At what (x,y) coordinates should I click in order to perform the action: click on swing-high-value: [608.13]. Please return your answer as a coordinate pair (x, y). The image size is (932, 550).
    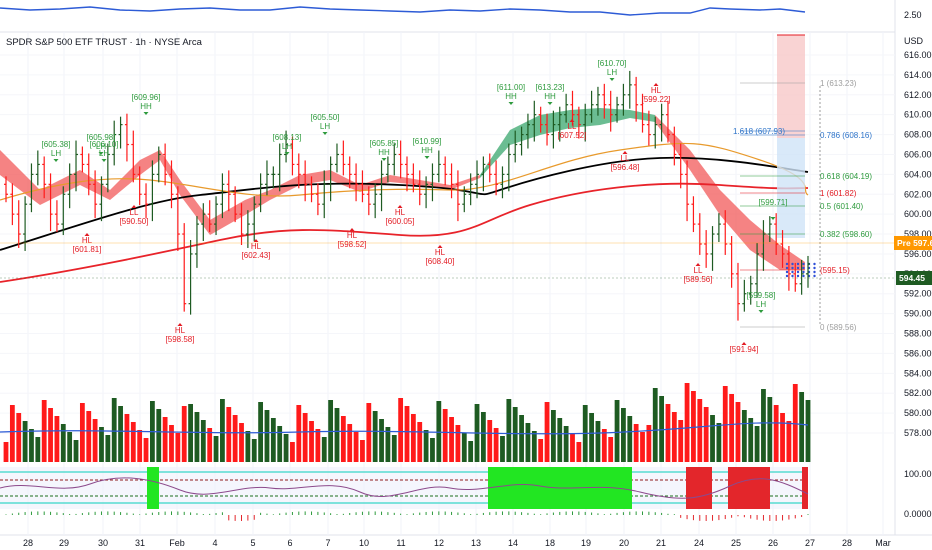
    Looking at the image, I should click on (287, 137).